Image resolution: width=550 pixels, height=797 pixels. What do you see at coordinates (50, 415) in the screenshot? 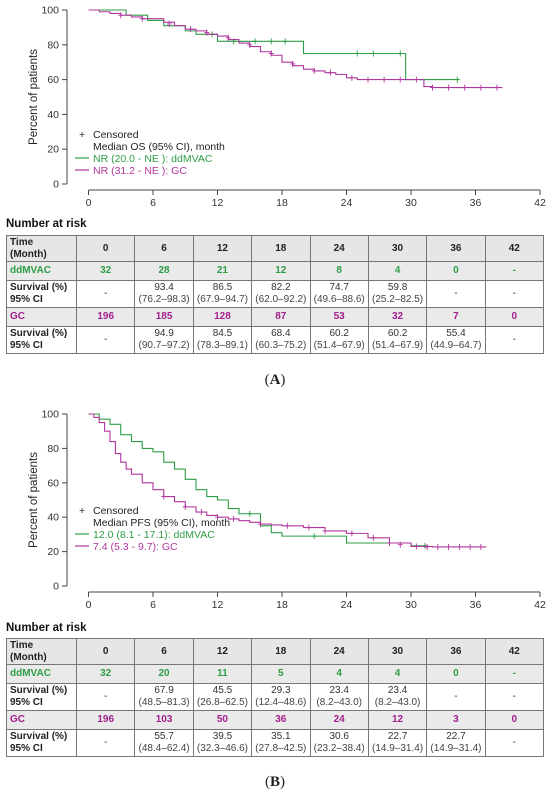
I see `y-tick-label: 100` at bounding box center [50, 415].